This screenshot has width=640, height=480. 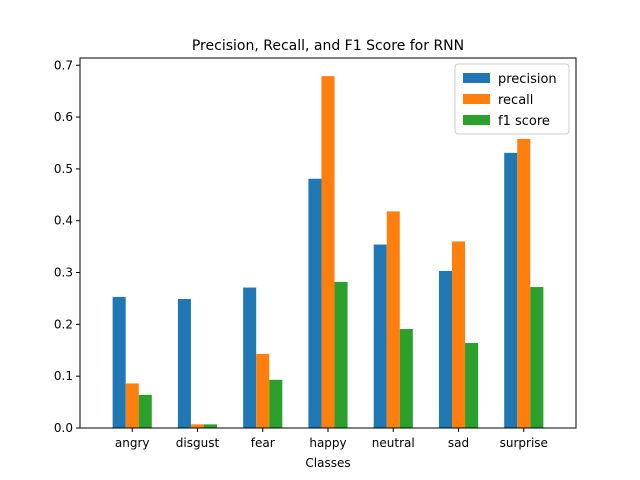 What do you see at coordinates (515, 100) in the screenshot?
I see `legend-label-recall: recall` at bounding box center [515, 100].